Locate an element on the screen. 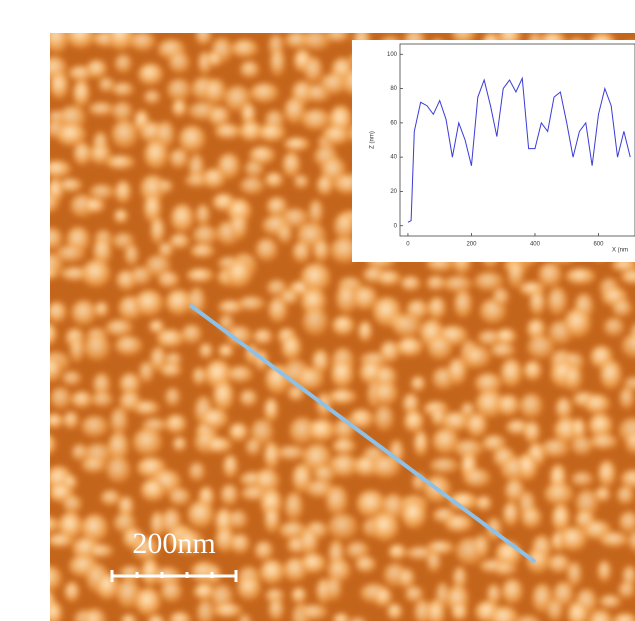 The height and width of the screenshot is (621, 635). profile-chart: Z (nm) X (nm 0 20 40 60 80 100 0 200 400 600 is located at coordinates (502, 148).